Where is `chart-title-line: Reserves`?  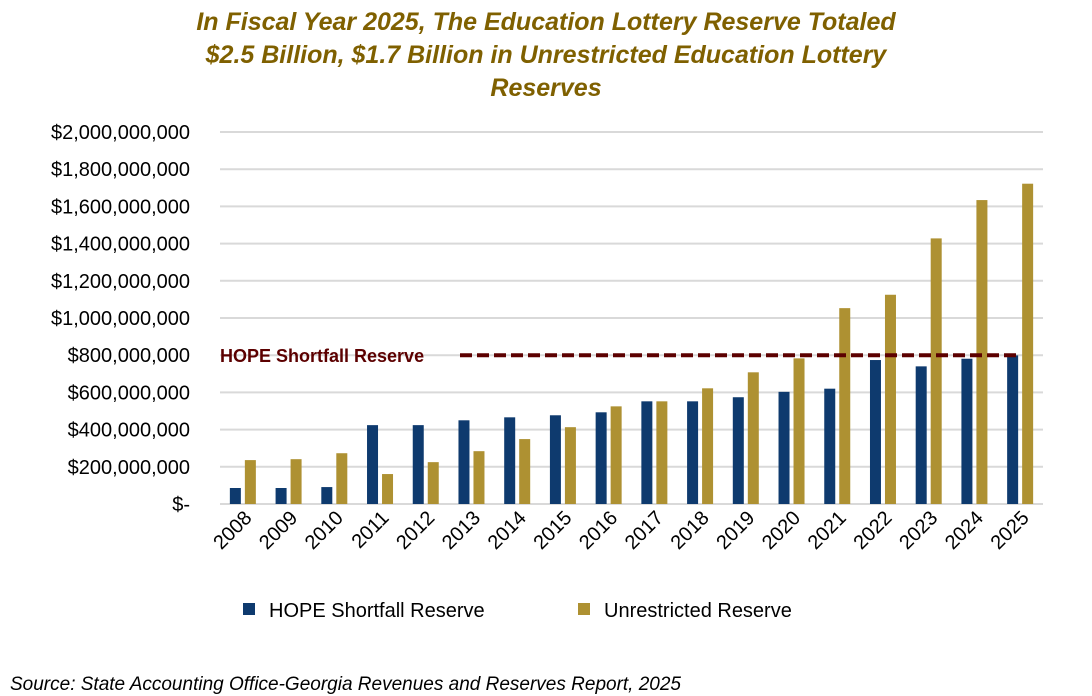
chart-title-line: Reserves is located at coordinates (546, 88).